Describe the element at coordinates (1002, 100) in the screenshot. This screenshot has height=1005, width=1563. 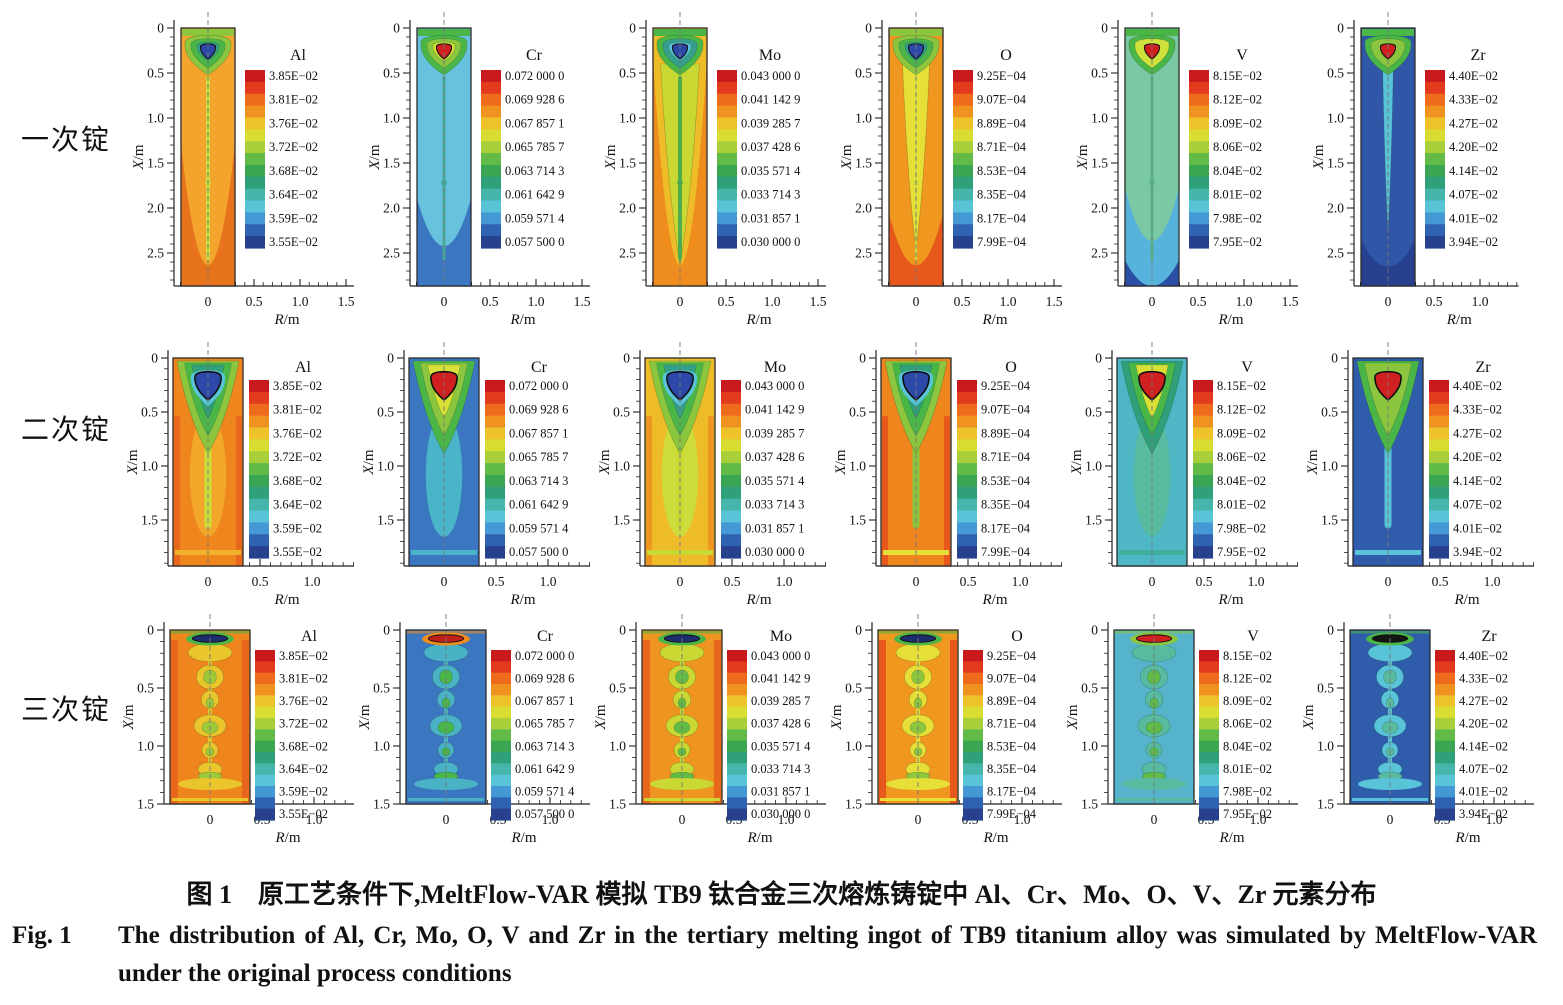
I see `colorbar-label: 9.07E−04` at that location.